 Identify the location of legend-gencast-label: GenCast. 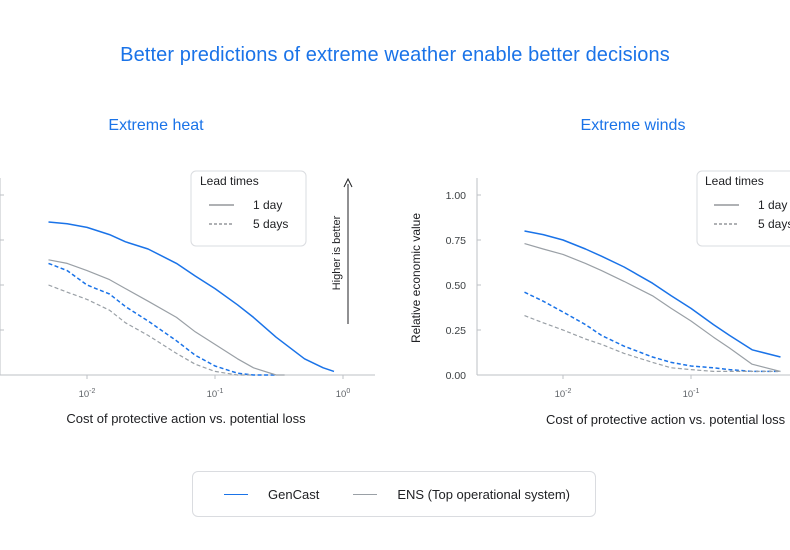
(294, 494).